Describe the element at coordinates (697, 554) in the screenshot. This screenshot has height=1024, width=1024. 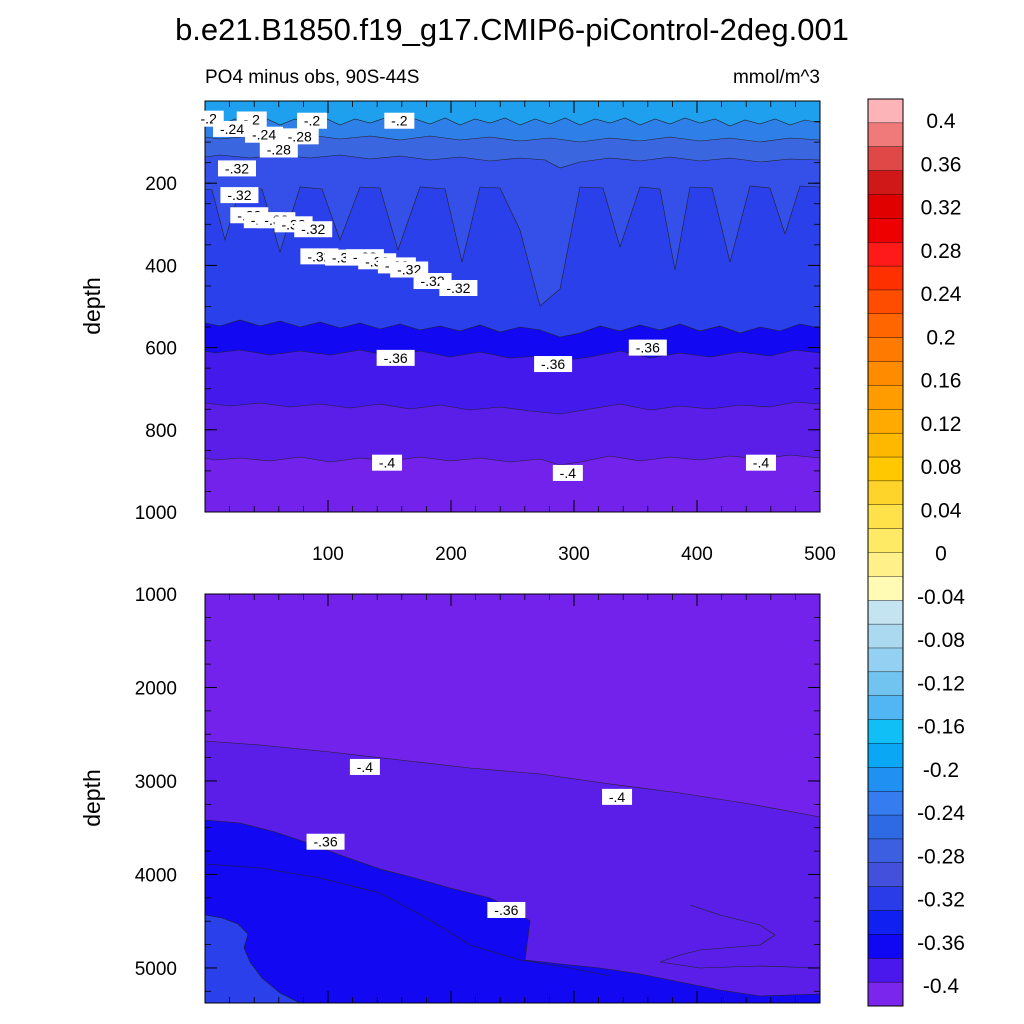
I see `x-tick-label: 400` at that location.